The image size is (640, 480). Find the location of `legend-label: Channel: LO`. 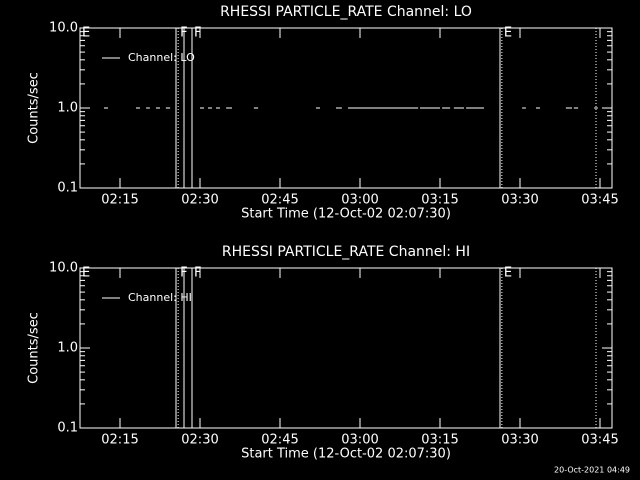

legend-label: Channel: LO is located at coordinates (161, 57).